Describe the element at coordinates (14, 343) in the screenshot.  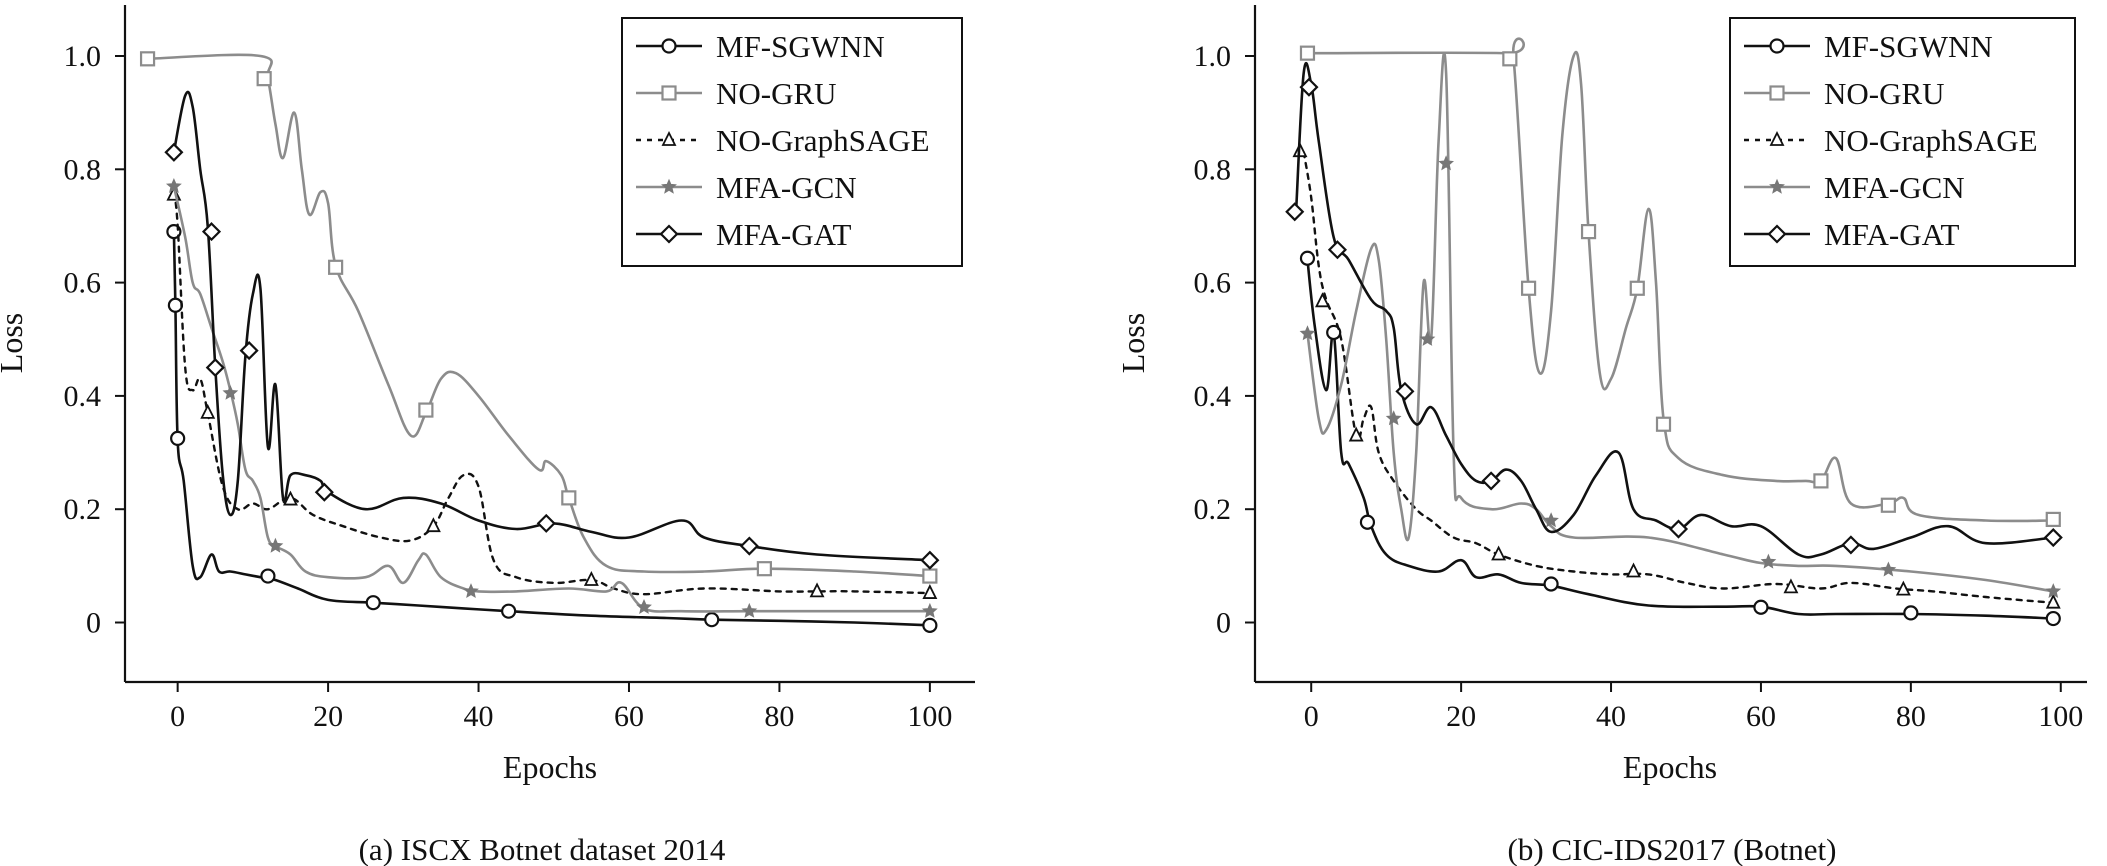
I see `y-axis-title-a: Loss` at that location.